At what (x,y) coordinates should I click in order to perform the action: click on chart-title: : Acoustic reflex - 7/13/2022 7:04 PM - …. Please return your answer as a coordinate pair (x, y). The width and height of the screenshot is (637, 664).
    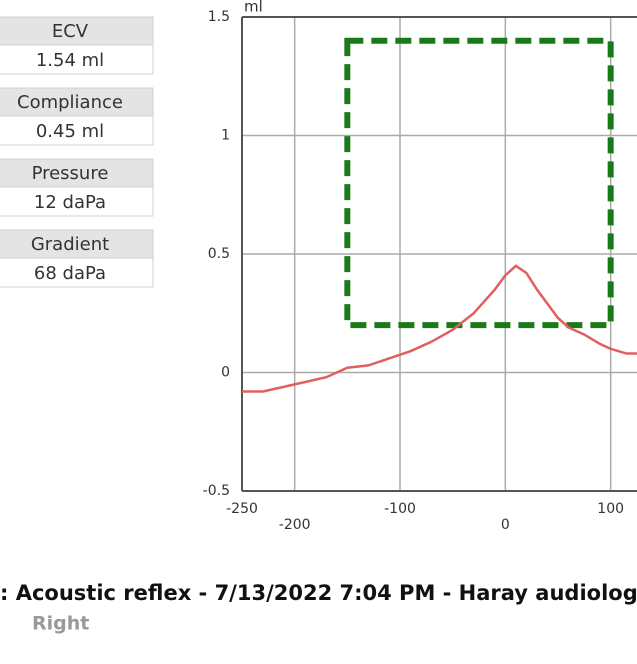
    Looking at the image, I should click on (318, 593).